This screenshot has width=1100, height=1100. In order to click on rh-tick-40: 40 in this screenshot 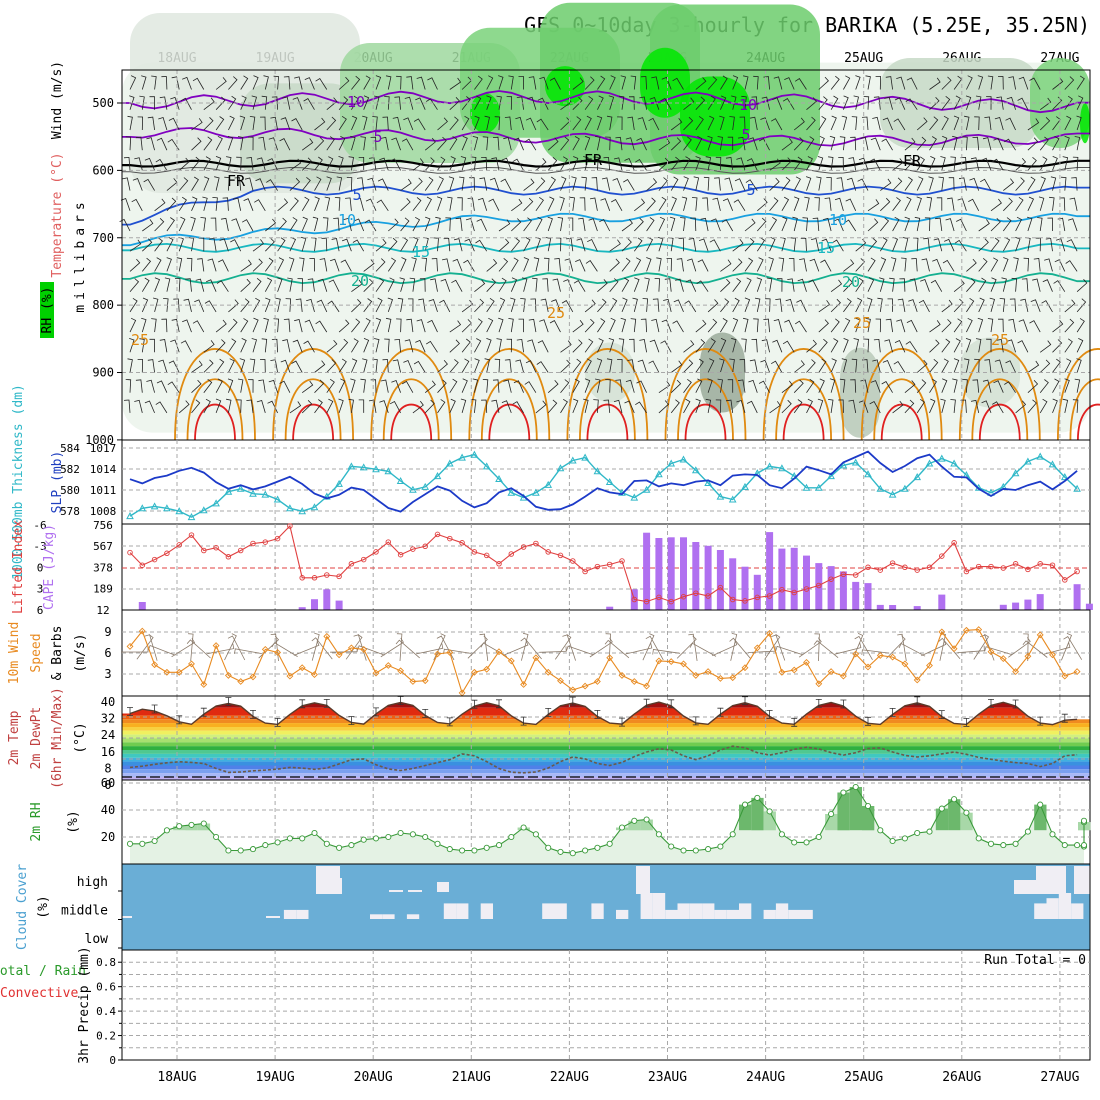, I will do `click(108, 810)`.